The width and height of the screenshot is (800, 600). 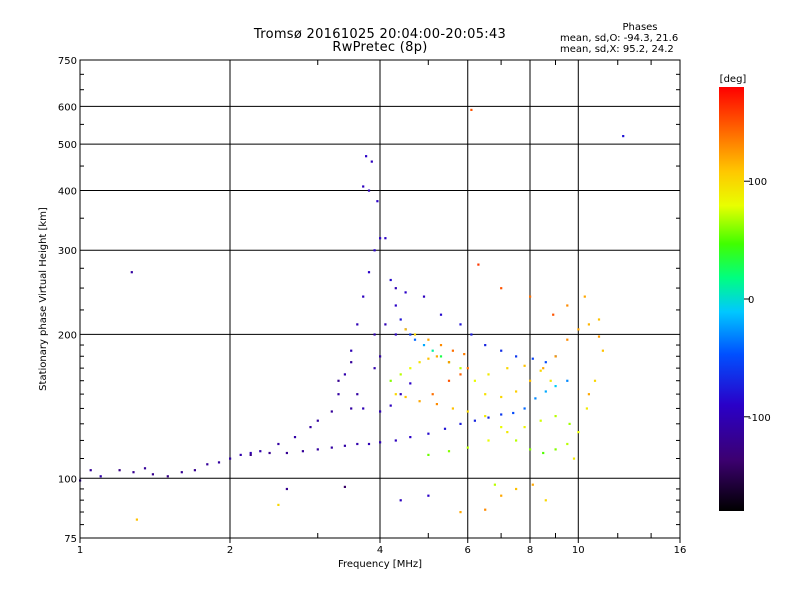 I want to click on y-axis-label: Stationary phase Virtual Height [km], so click(x=43, y=299).